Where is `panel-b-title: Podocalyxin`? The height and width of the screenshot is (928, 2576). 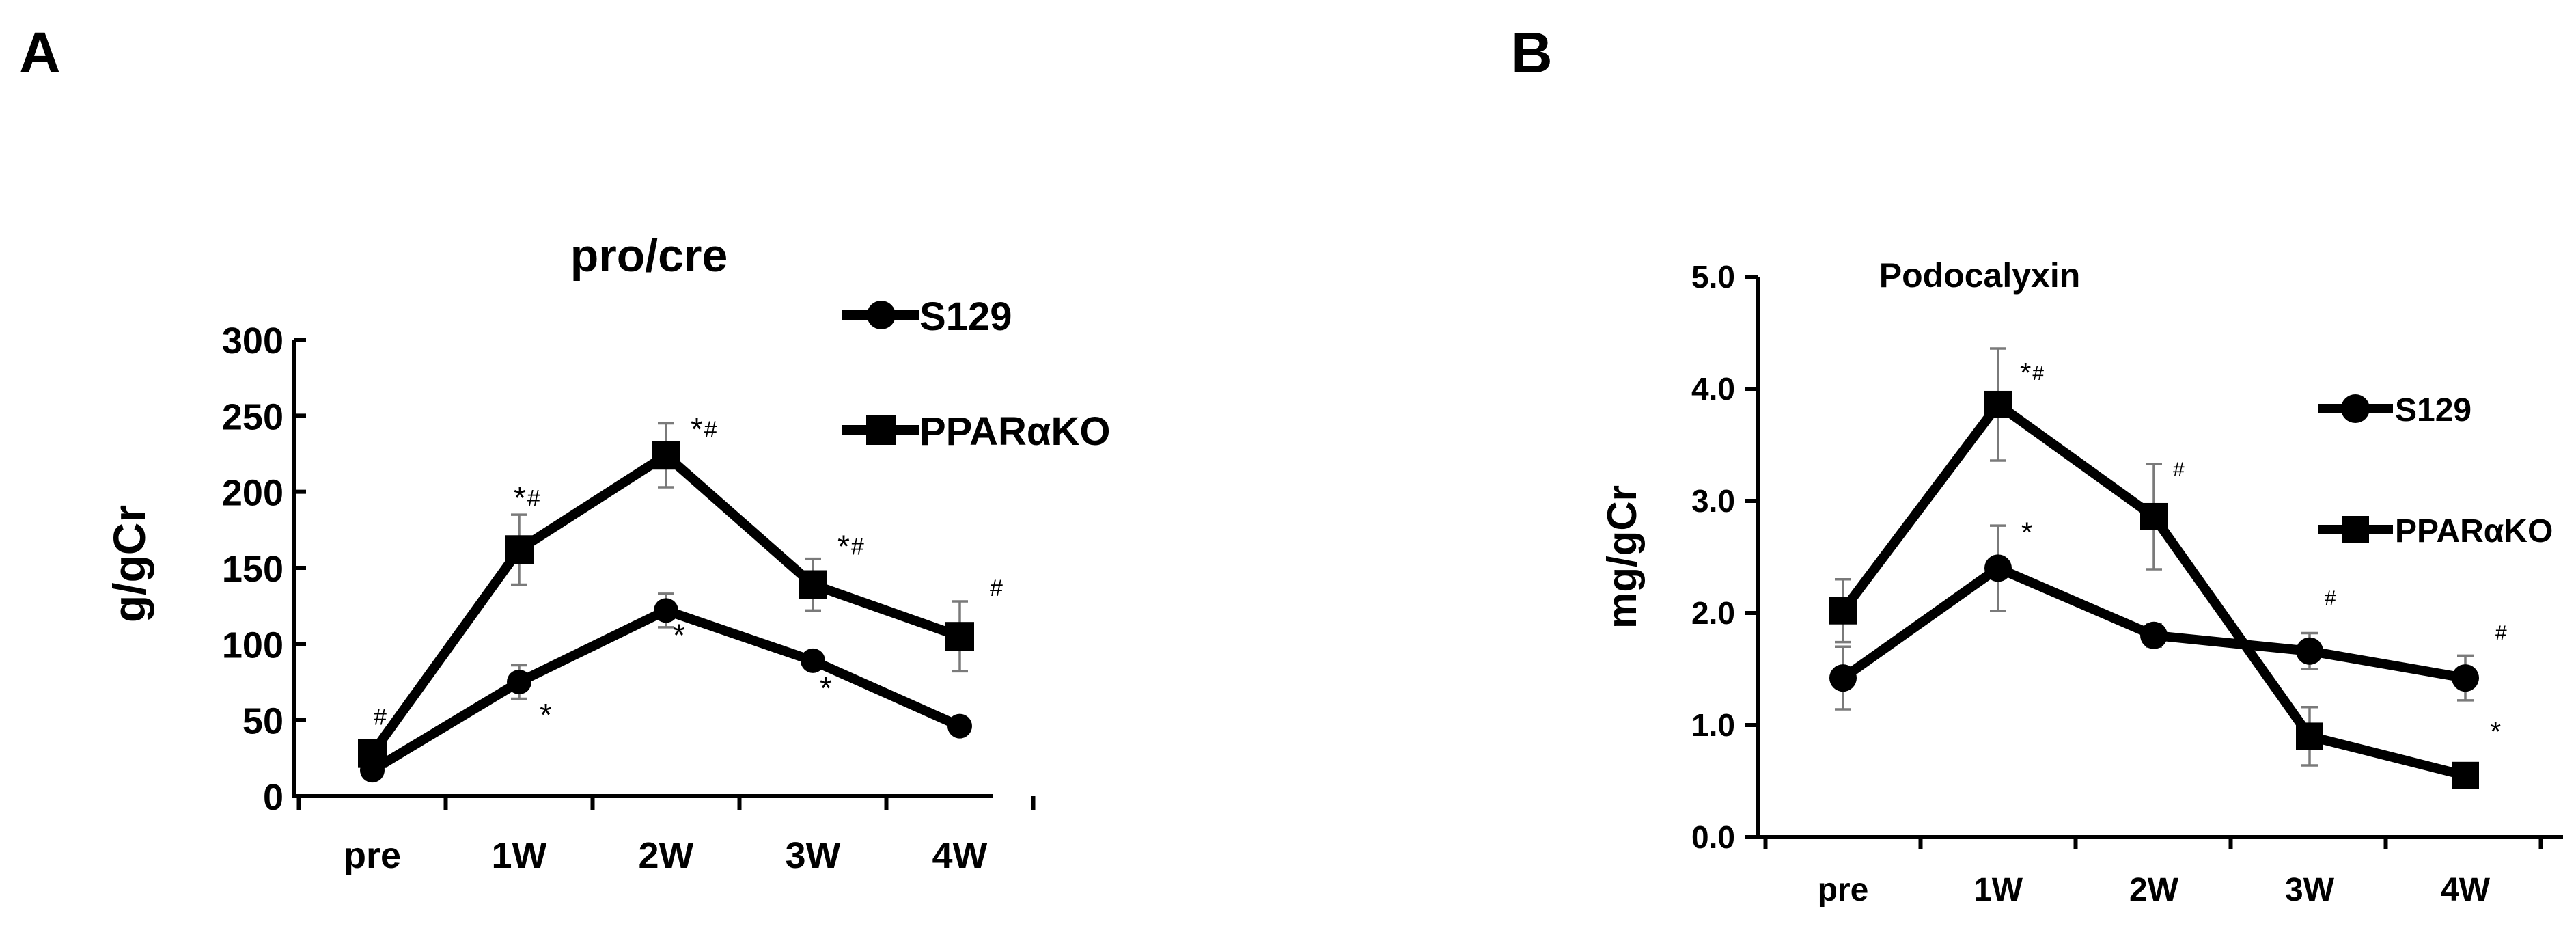
panel-b-title: Podocalyxin is located at coordinates (1980, 276).